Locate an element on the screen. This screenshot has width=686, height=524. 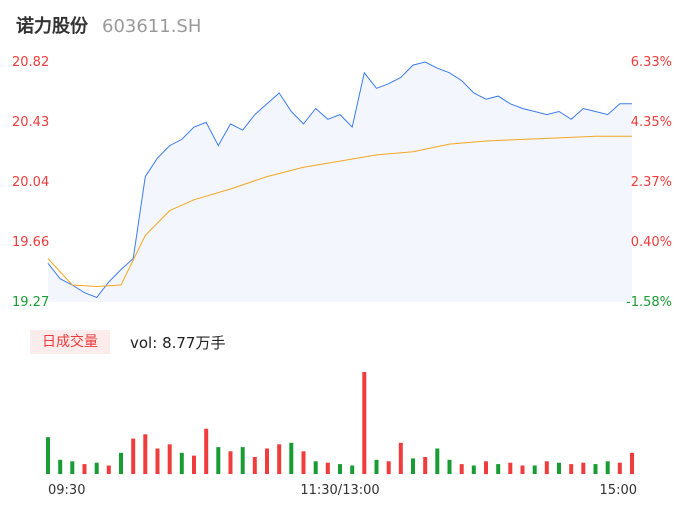
x-tick: 15:00 is located at coordinates (618, 490).